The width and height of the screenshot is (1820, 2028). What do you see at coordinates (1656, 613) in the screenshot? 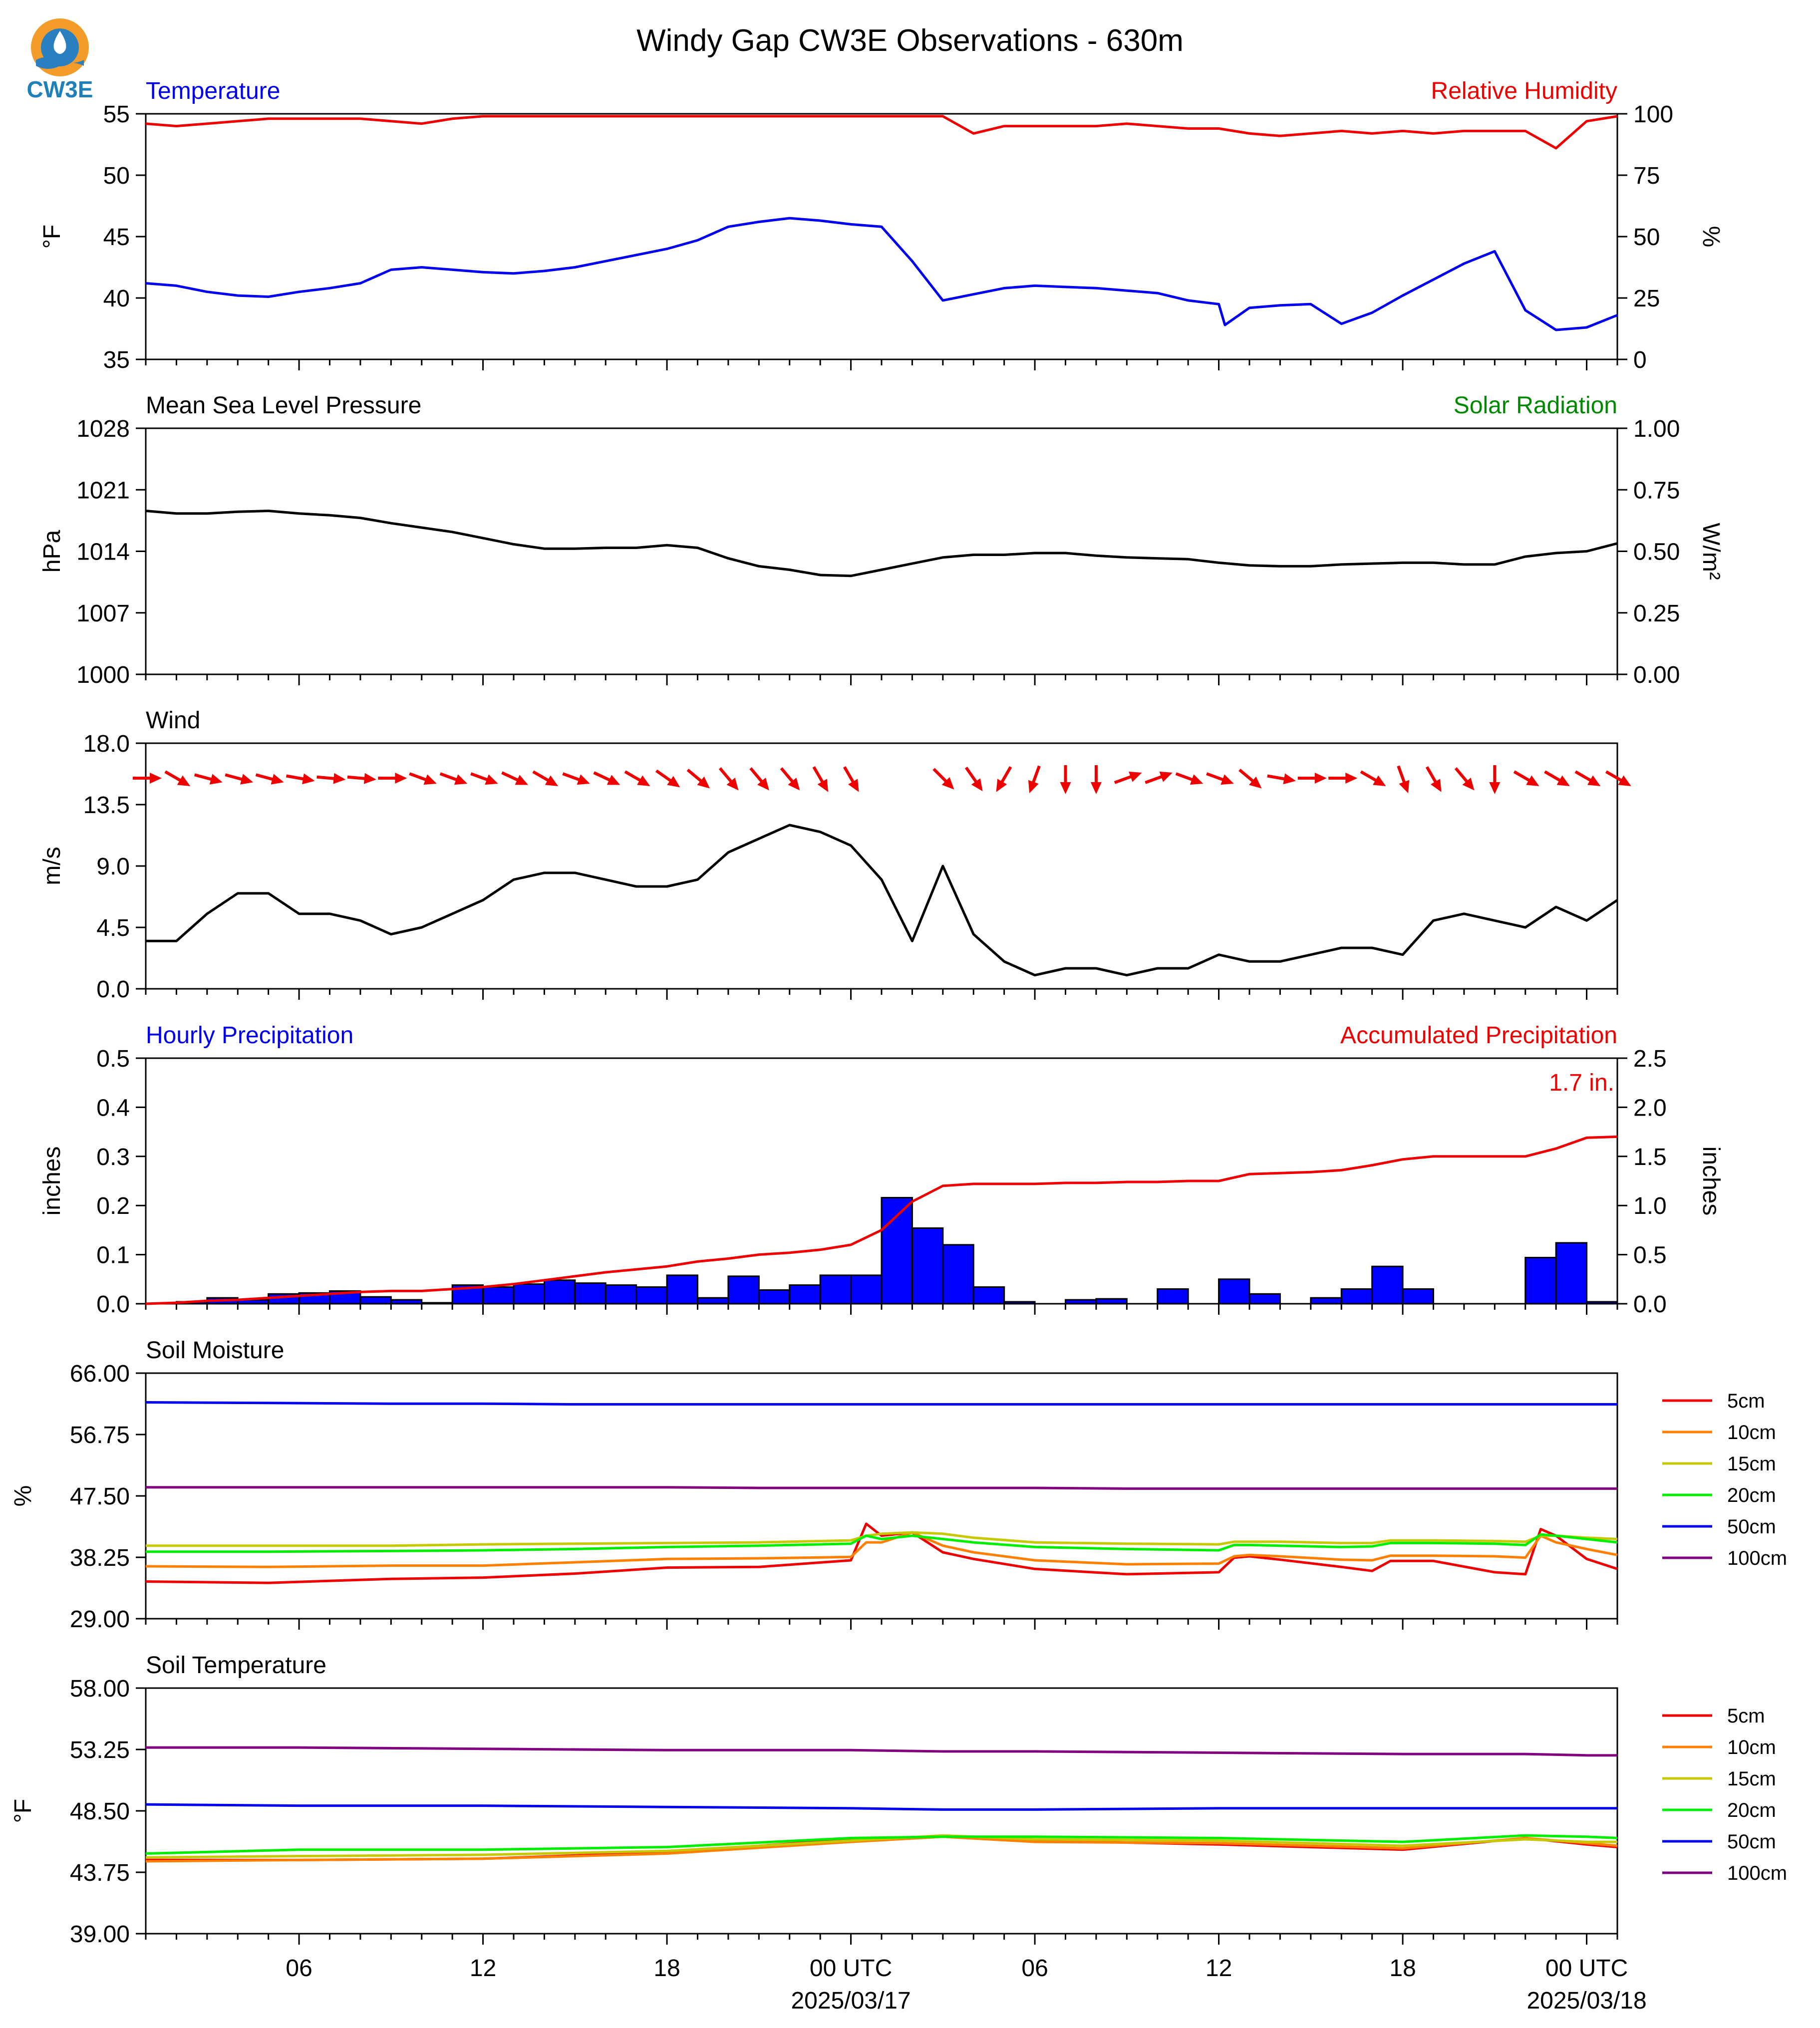
I see `y-right-tick-label: 0.25` at bounding box center [1656, 613].